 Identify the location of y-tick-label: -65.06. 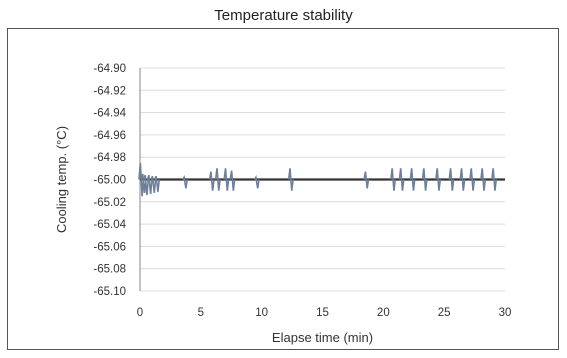
(109, 247).